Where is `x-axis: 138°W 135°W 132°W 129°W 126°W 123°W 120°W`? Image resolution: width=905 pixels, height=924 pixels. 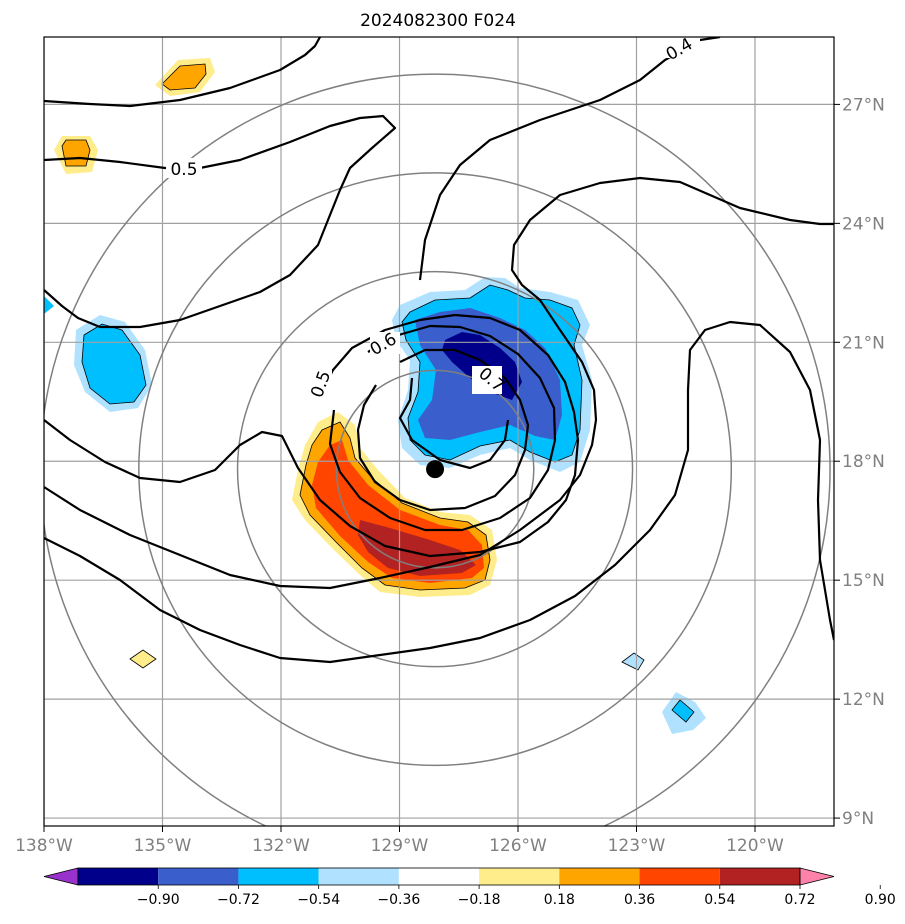
x-axis: 138°W 135°W 132°W 129°W 126°W 123°W 120°W is located at coordinates (399, 841).